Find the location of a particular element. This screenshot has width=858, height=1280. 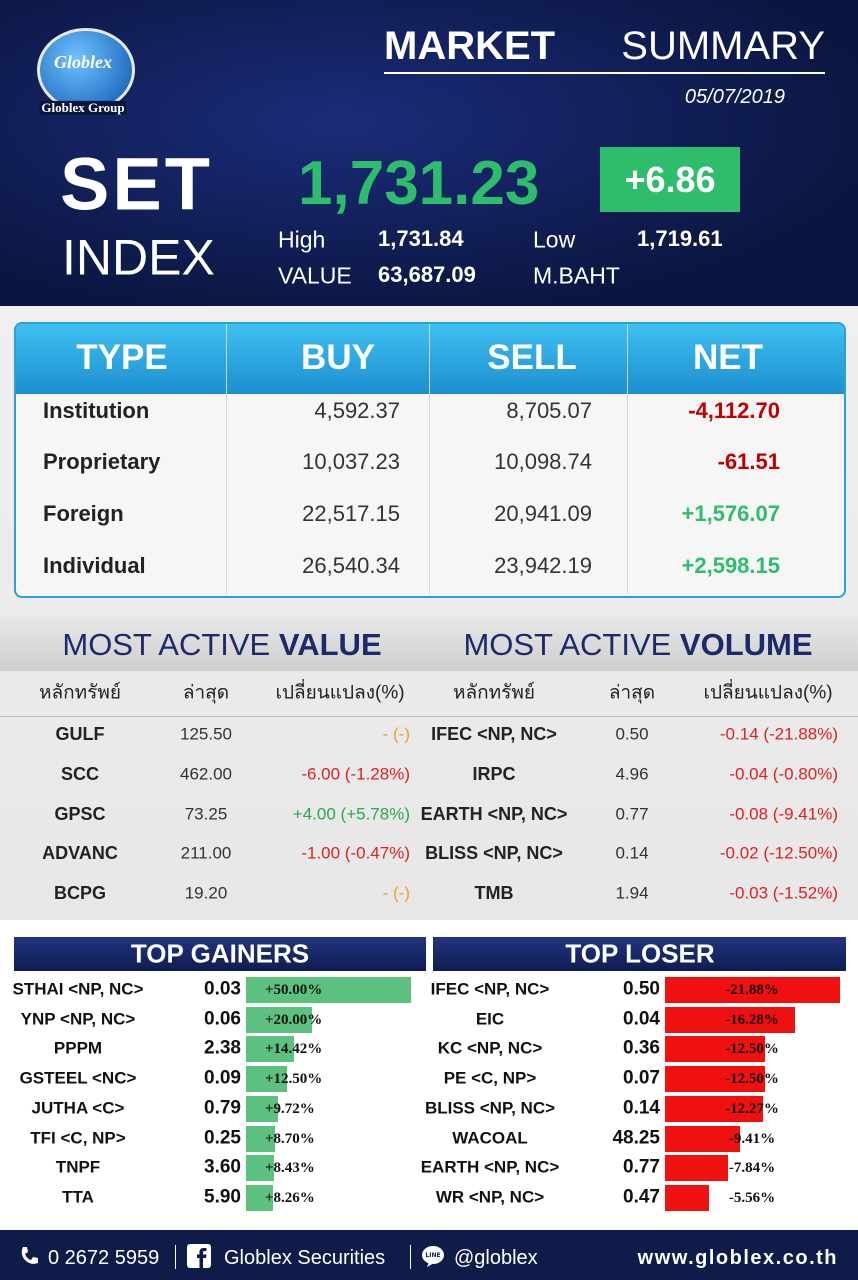

change: -0.02 (-12.50%) is located at coordinates (778, 854).